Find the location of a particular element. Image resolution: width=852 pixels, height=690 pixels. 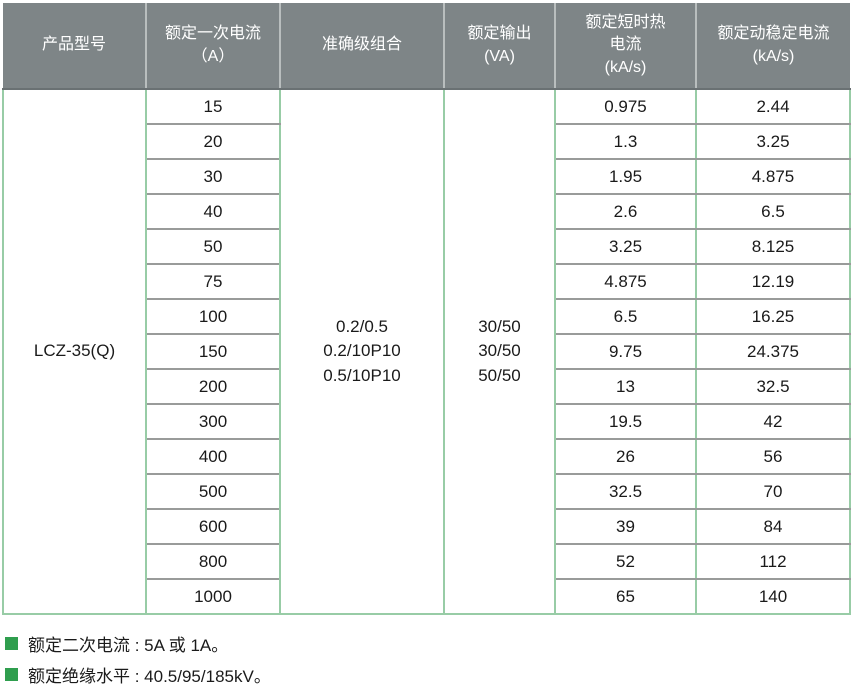

table-row: 150 9.75 24.375 is located at coordinates (427, 352).